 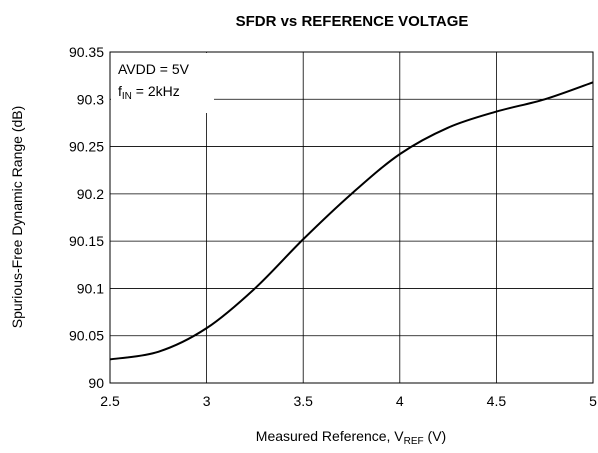 I want to click on annotation-text: f, so click(x=120, y=91).